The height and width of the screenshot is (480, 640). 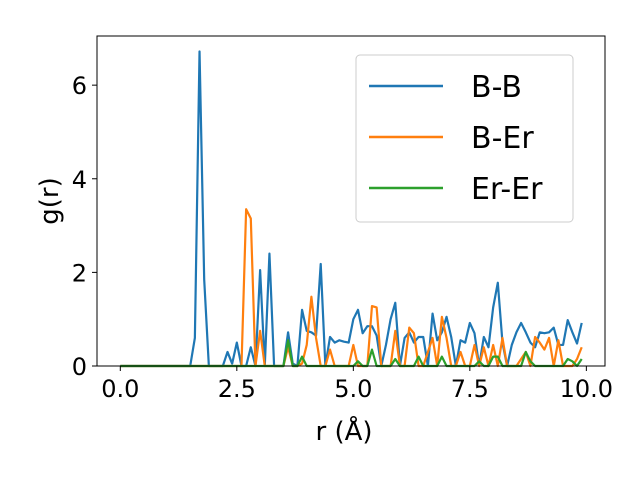 I want to click on legend: B-B B-Er Er-Er, so click(x=464, y=138).